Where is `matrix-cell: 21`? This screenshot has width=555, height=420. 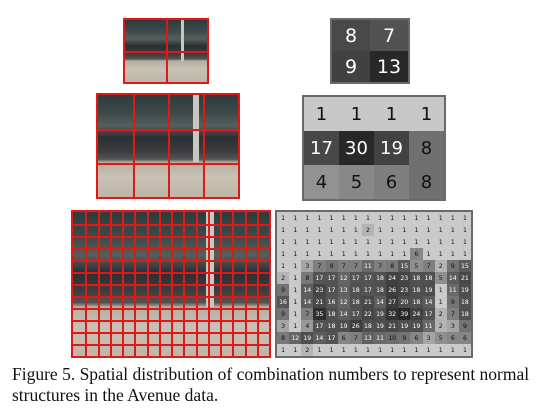
matrix-cell: 21 is located at coordinates (392, 326).